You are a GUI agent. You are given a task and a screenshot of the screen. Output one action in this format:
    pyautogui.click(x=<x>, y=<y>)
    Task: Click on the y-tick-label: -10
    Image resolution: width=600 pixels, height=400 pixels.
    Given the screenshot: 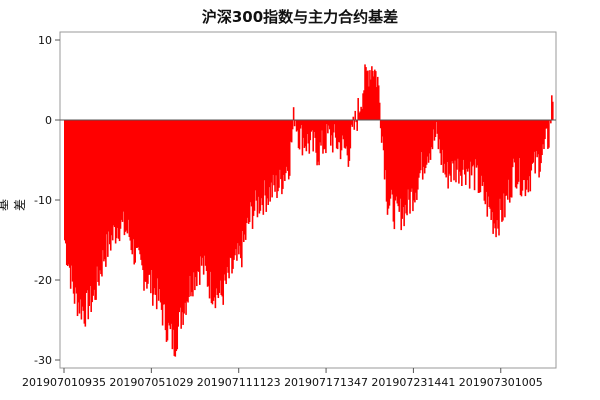 What is the action you would take?
    pyautogui.click(x=43, y=200)
    